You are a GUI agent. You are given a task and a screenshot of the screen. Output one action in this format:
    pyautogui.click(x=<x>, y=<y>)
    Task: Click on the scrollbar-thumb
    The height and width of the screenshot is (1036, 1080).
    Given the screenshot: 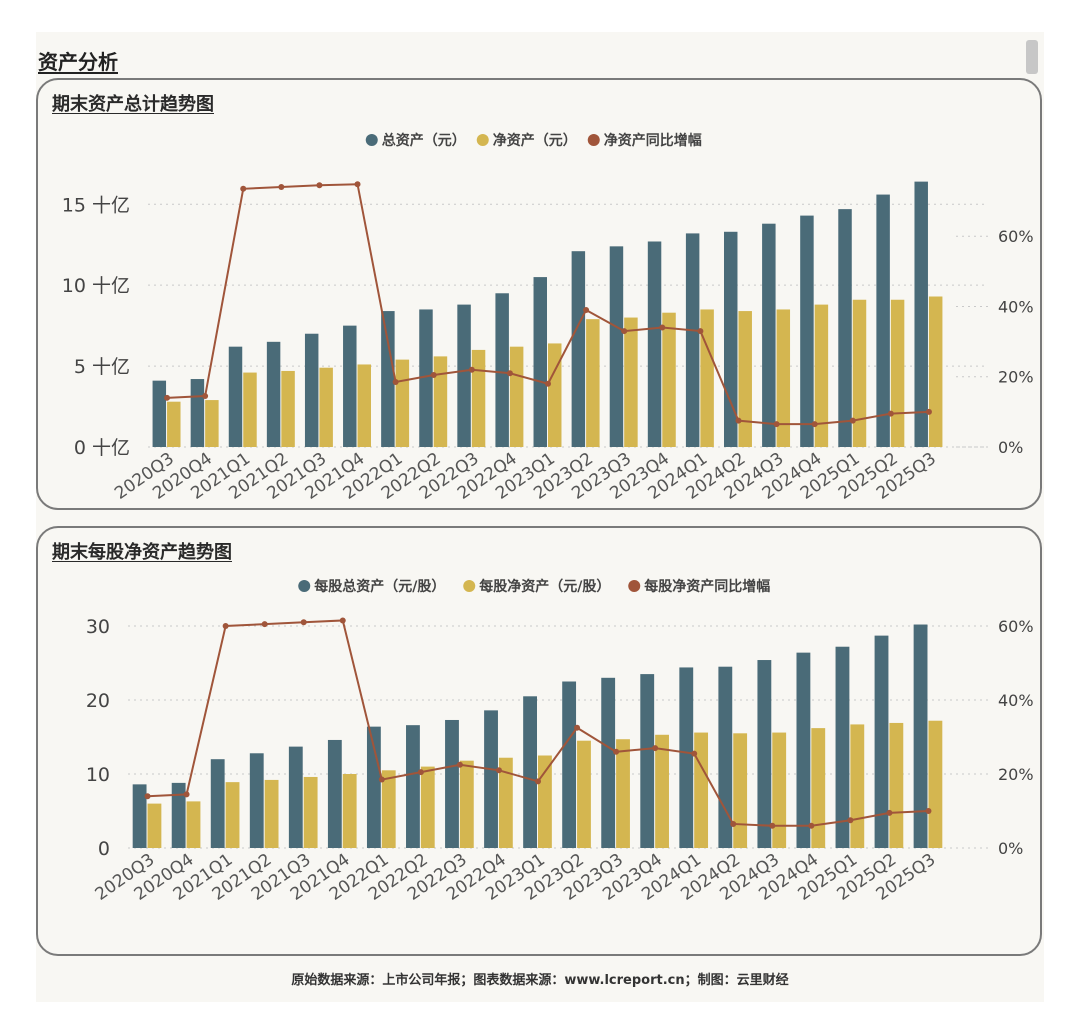 What is the action you would take?
    pyautogui.click(x=1032, y=57)
    